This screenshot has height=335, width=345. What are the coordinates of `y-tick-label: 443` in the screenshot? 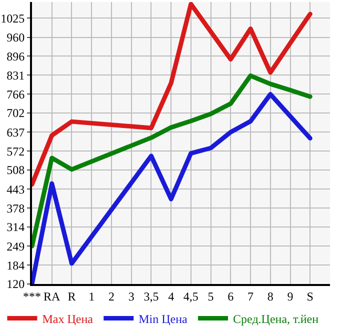 It's located at (15, 189).